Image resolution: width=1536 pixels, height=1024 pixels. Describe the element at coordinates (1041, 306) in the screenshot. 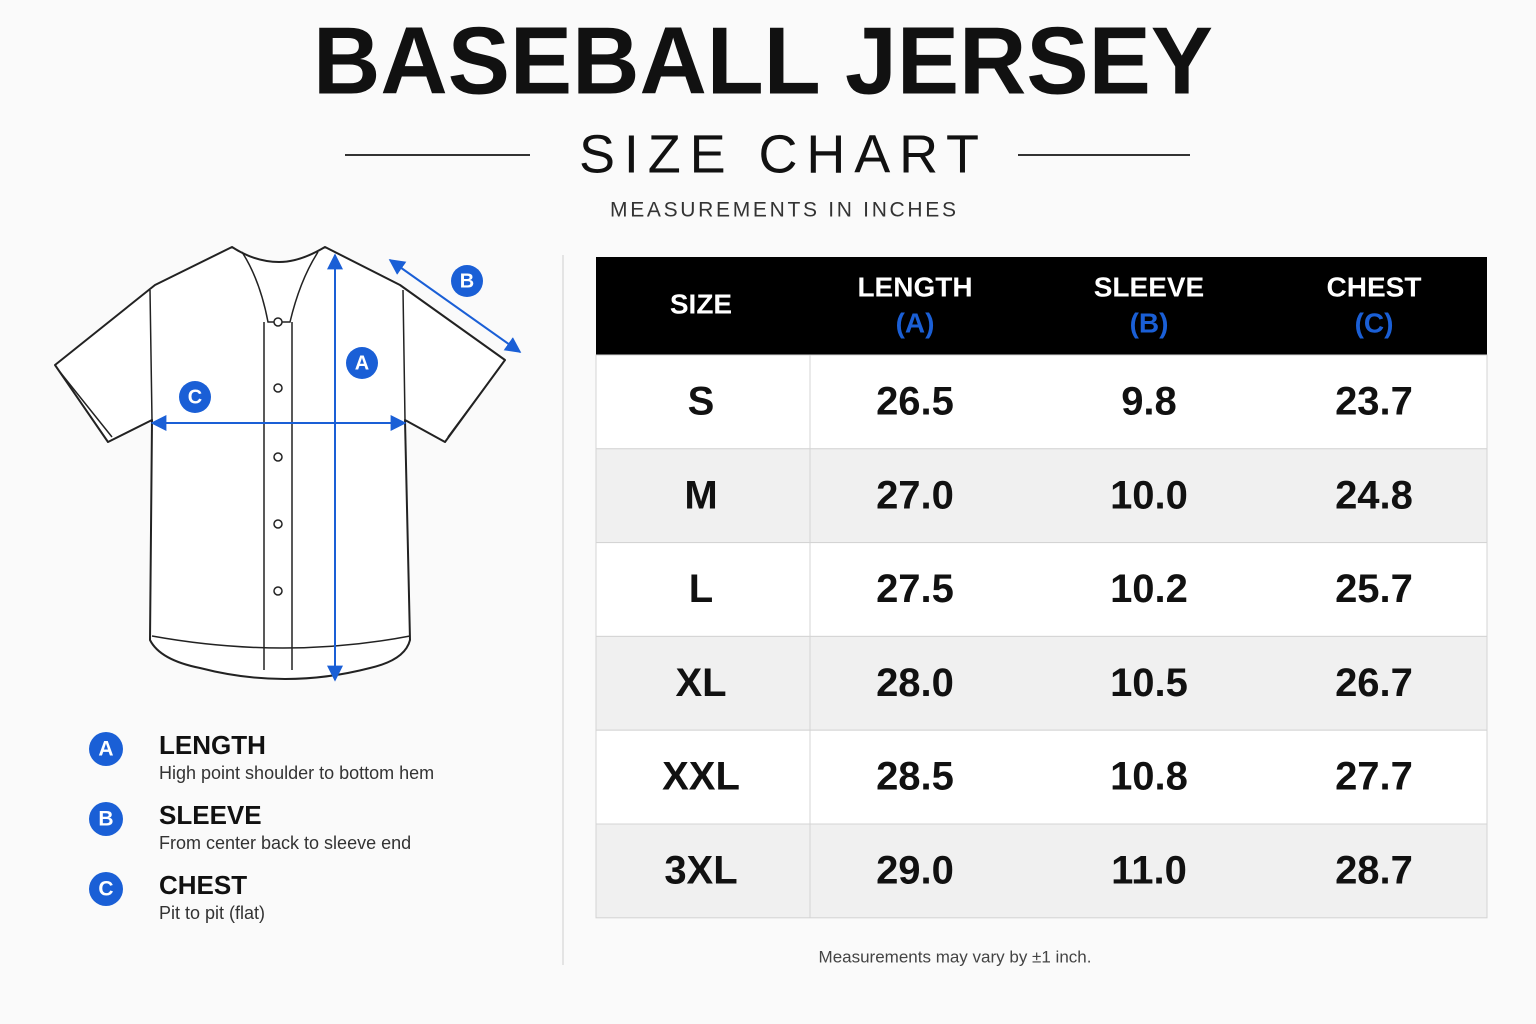

I see `table-header` at that location.